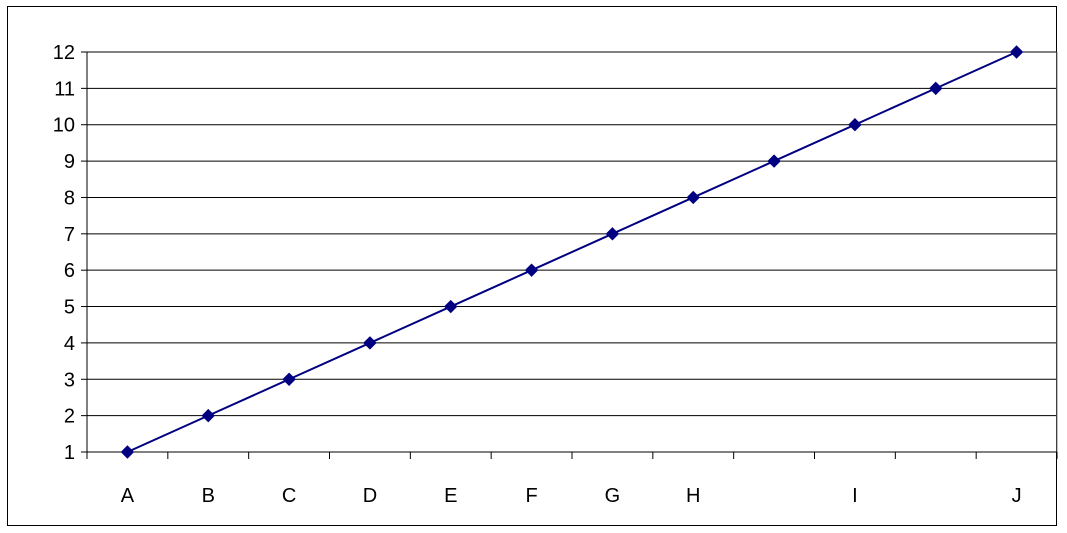 Image resolution: width=1067 pixels, height=533 pixels. Describe the element at coordinates (69, 417) in the screenshot. I see `y-tick-label: 2` at that location.